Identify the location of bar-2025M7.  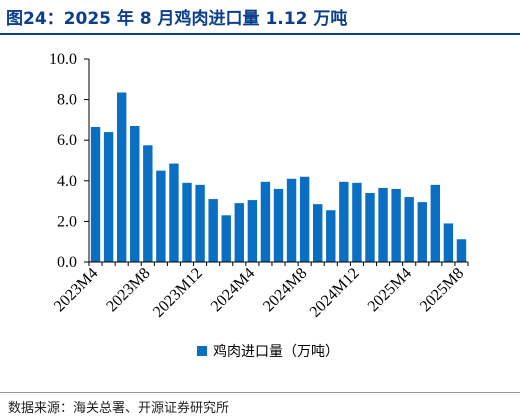
(448, 242).